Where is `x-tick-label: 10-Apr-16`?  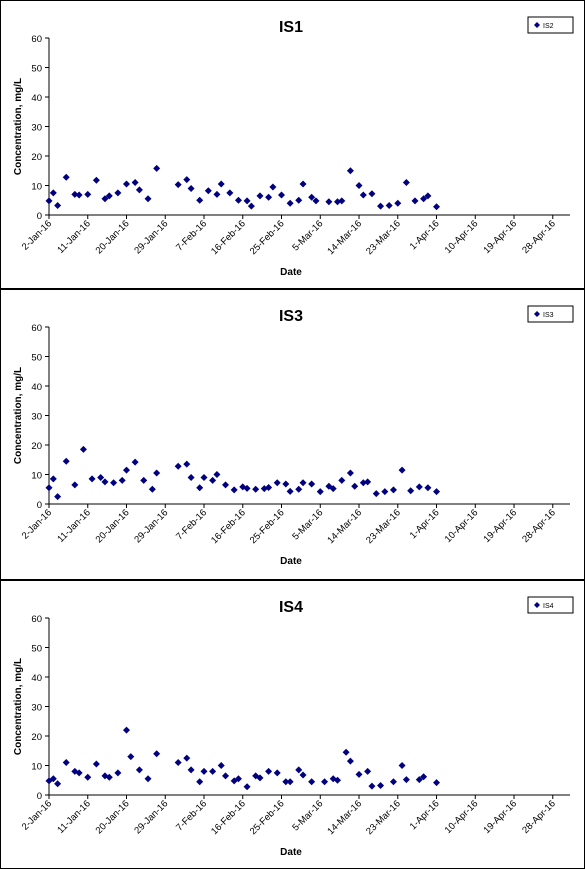
x-tick-label: 10-Apr-16 is located at coordinates (462, 526).